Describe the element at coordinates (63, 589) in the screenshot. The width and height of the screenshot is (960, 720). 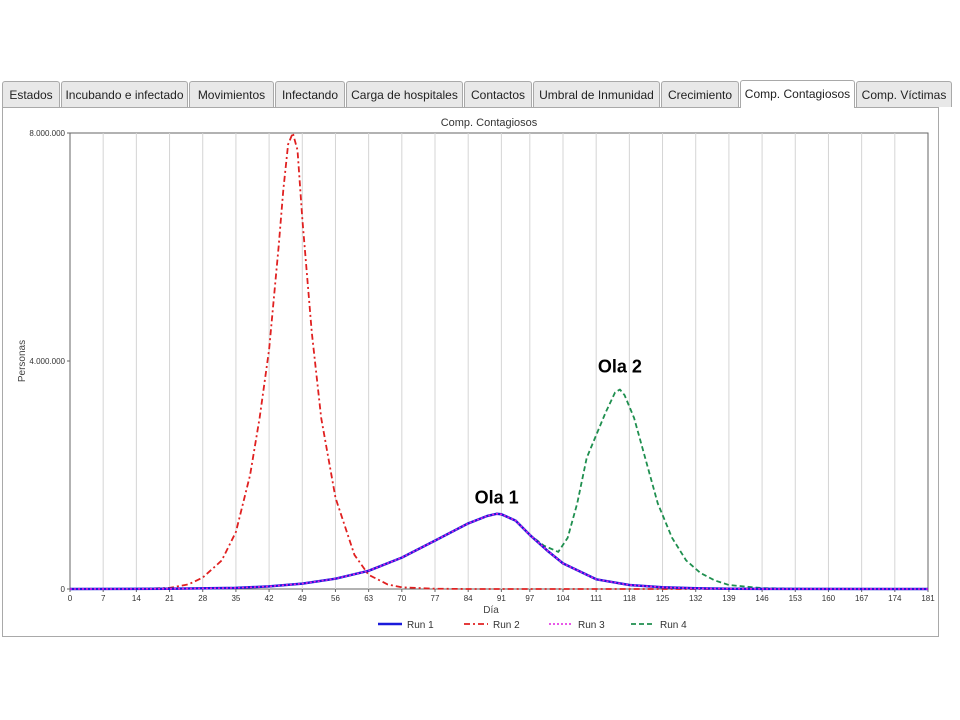
I see `y-tick-label-0: 0` at that location.